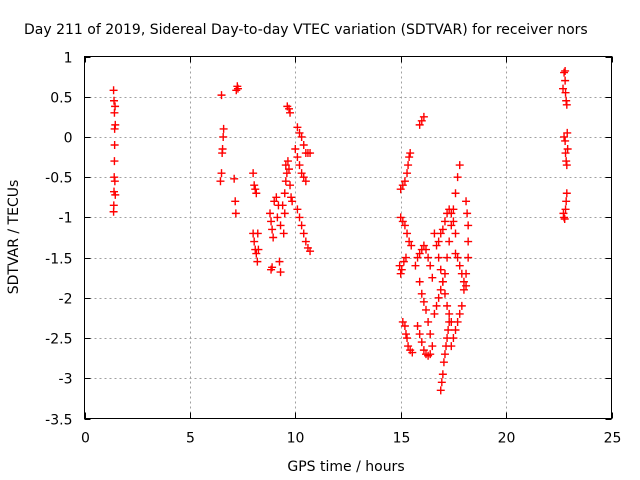  I want to click on y-tick-label: -0.5, so click(58, 179).